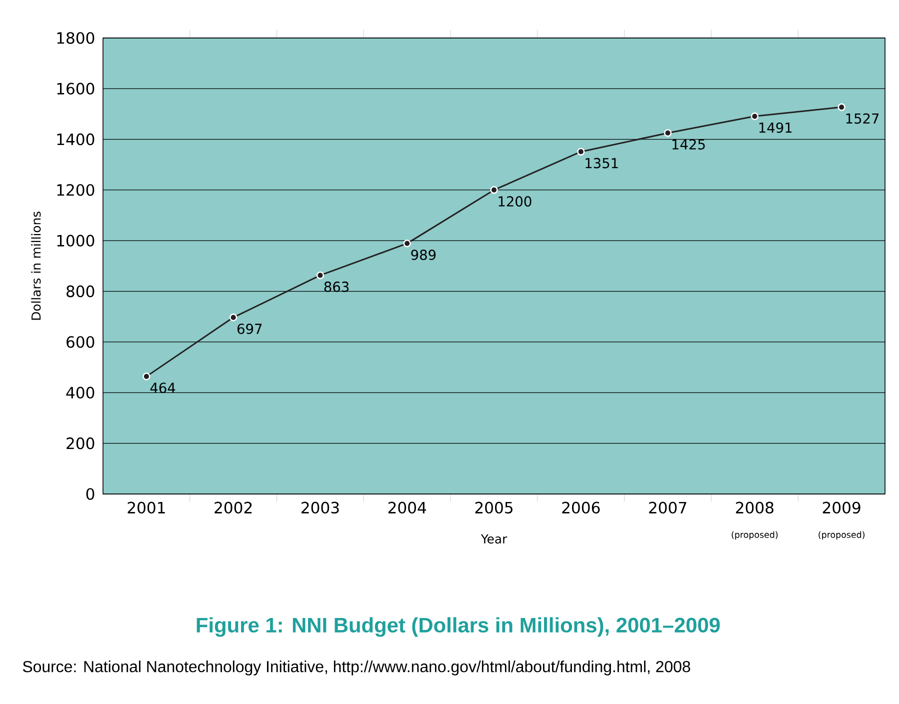  What do you see at coordinates (75, 139) in the screenshot?
I see `y-tick-label: 1400` at bounding box center [75, 139].